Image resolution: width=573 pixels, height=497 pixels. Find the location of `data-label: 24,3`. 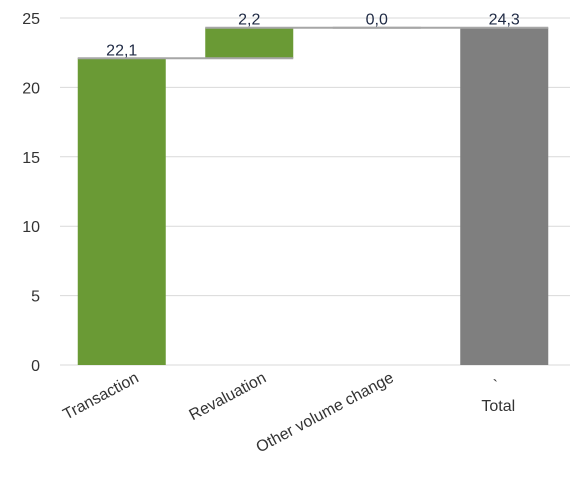

data-label: 24,3 is located at coordinates (504, 20).